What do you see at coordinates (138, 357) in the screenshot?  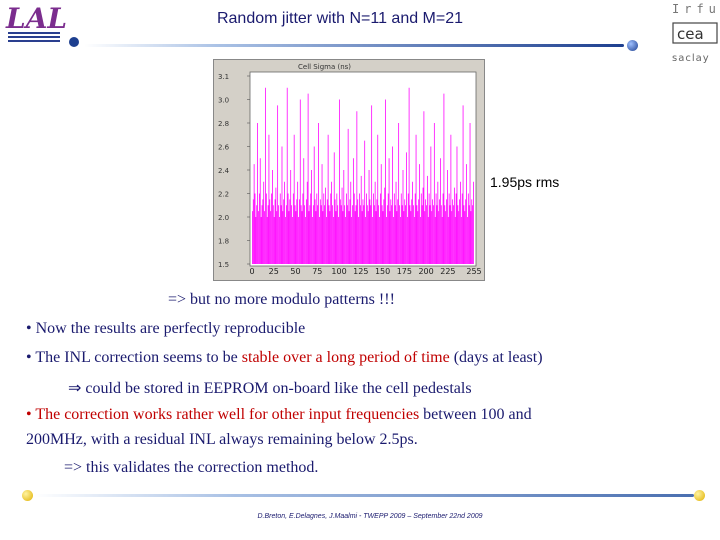 I see `bullet-inl-text-a: The INL correction seems to be` at bounding box center [138, 357].